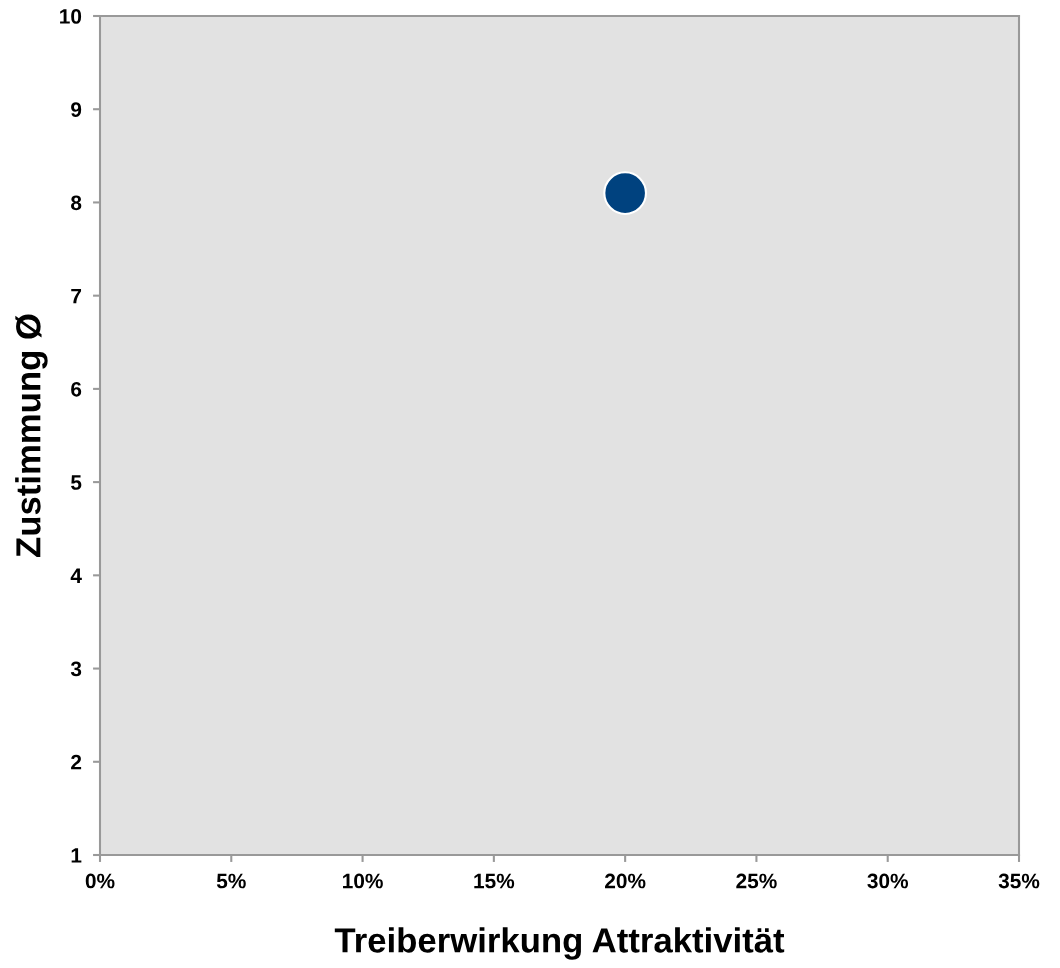 The image size is (1060, 968). What do you see at coordinates (100, 881) in the screenshot?
I see `x-tick-label: 0%` at bounding box center [100, 881].